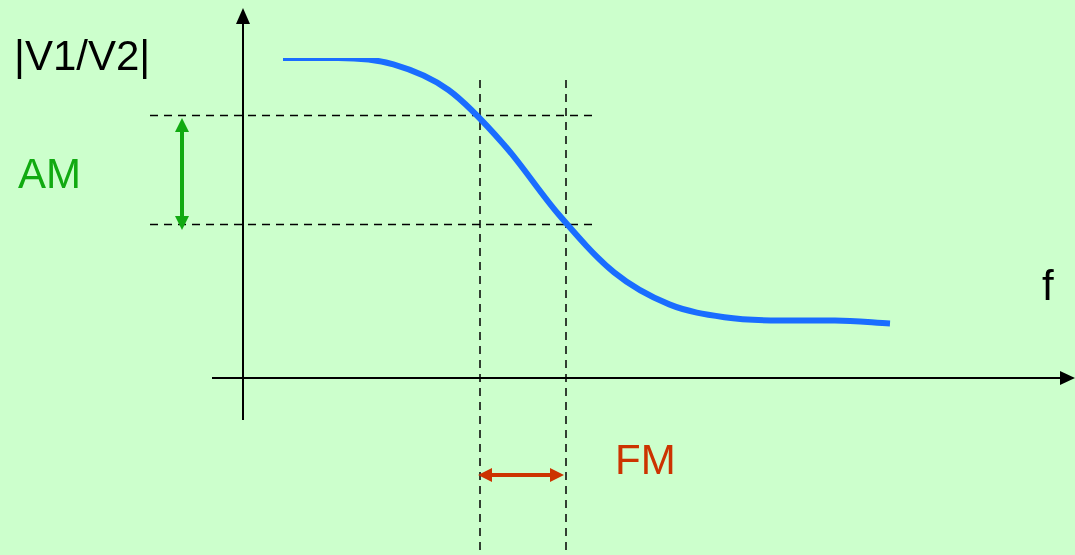 The width and height of the screenshot is (1075, 555). I want to click on x-axis-title: f, so click(1048, 286).